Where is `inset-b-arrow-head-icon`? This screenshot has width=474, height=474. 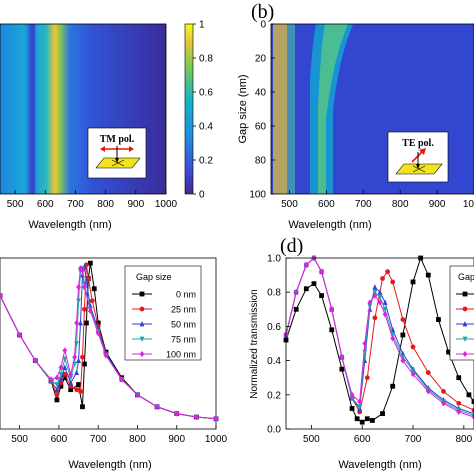 inset-b-arrow-head-icon is located at coordinates (422, 151).